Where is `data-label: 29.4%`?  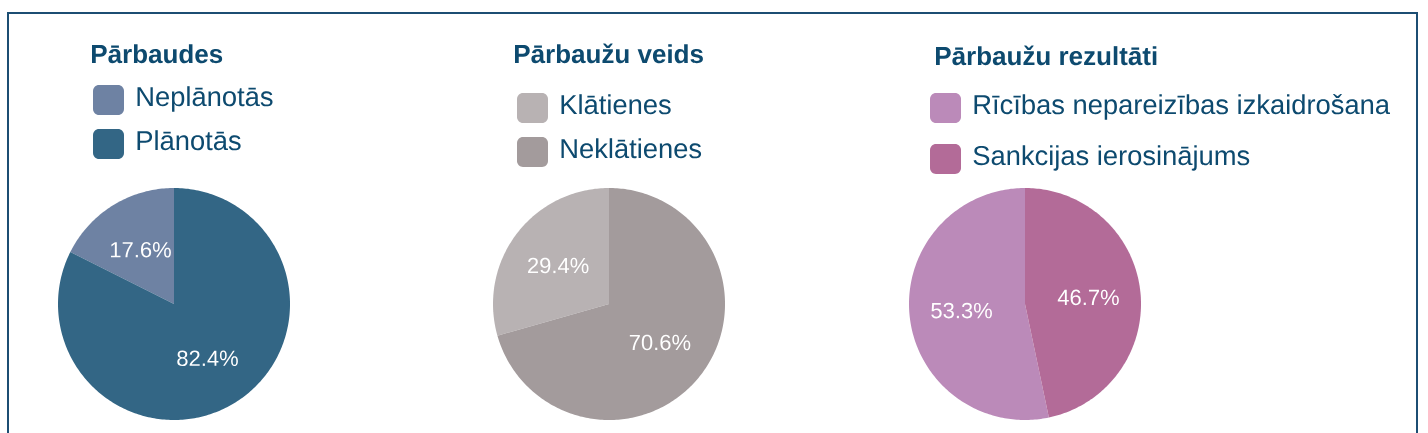
data-label: 29.4% is located at coordinates (558, 265).